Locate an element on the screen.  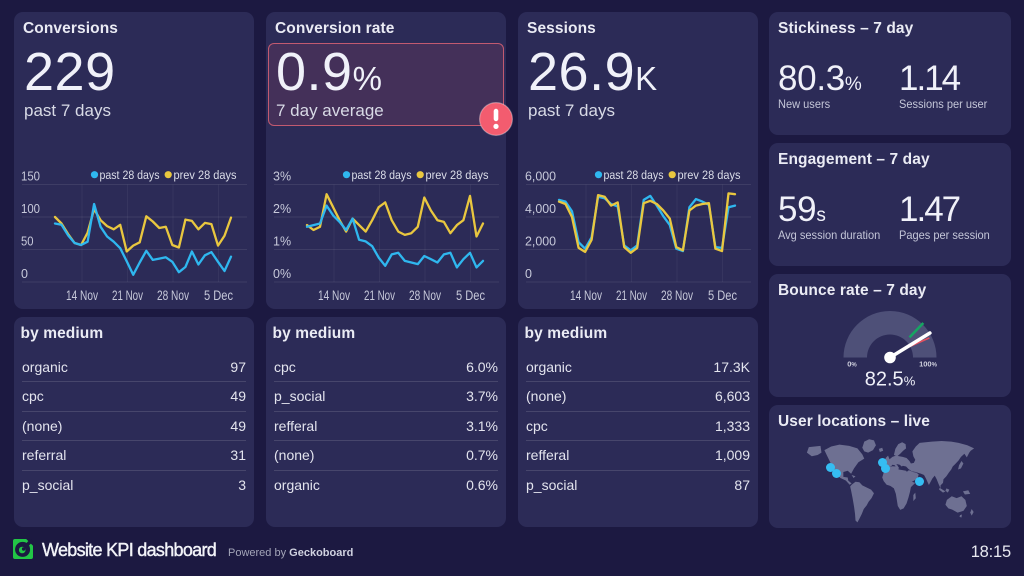
svg-text: 6,000 is located at coordinates (540, 177).